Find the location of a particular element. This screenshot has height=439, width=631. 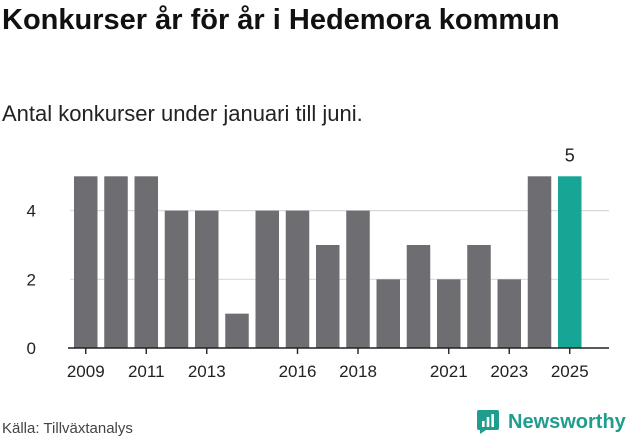

bar-2012 is located at coordinates (176, 279).